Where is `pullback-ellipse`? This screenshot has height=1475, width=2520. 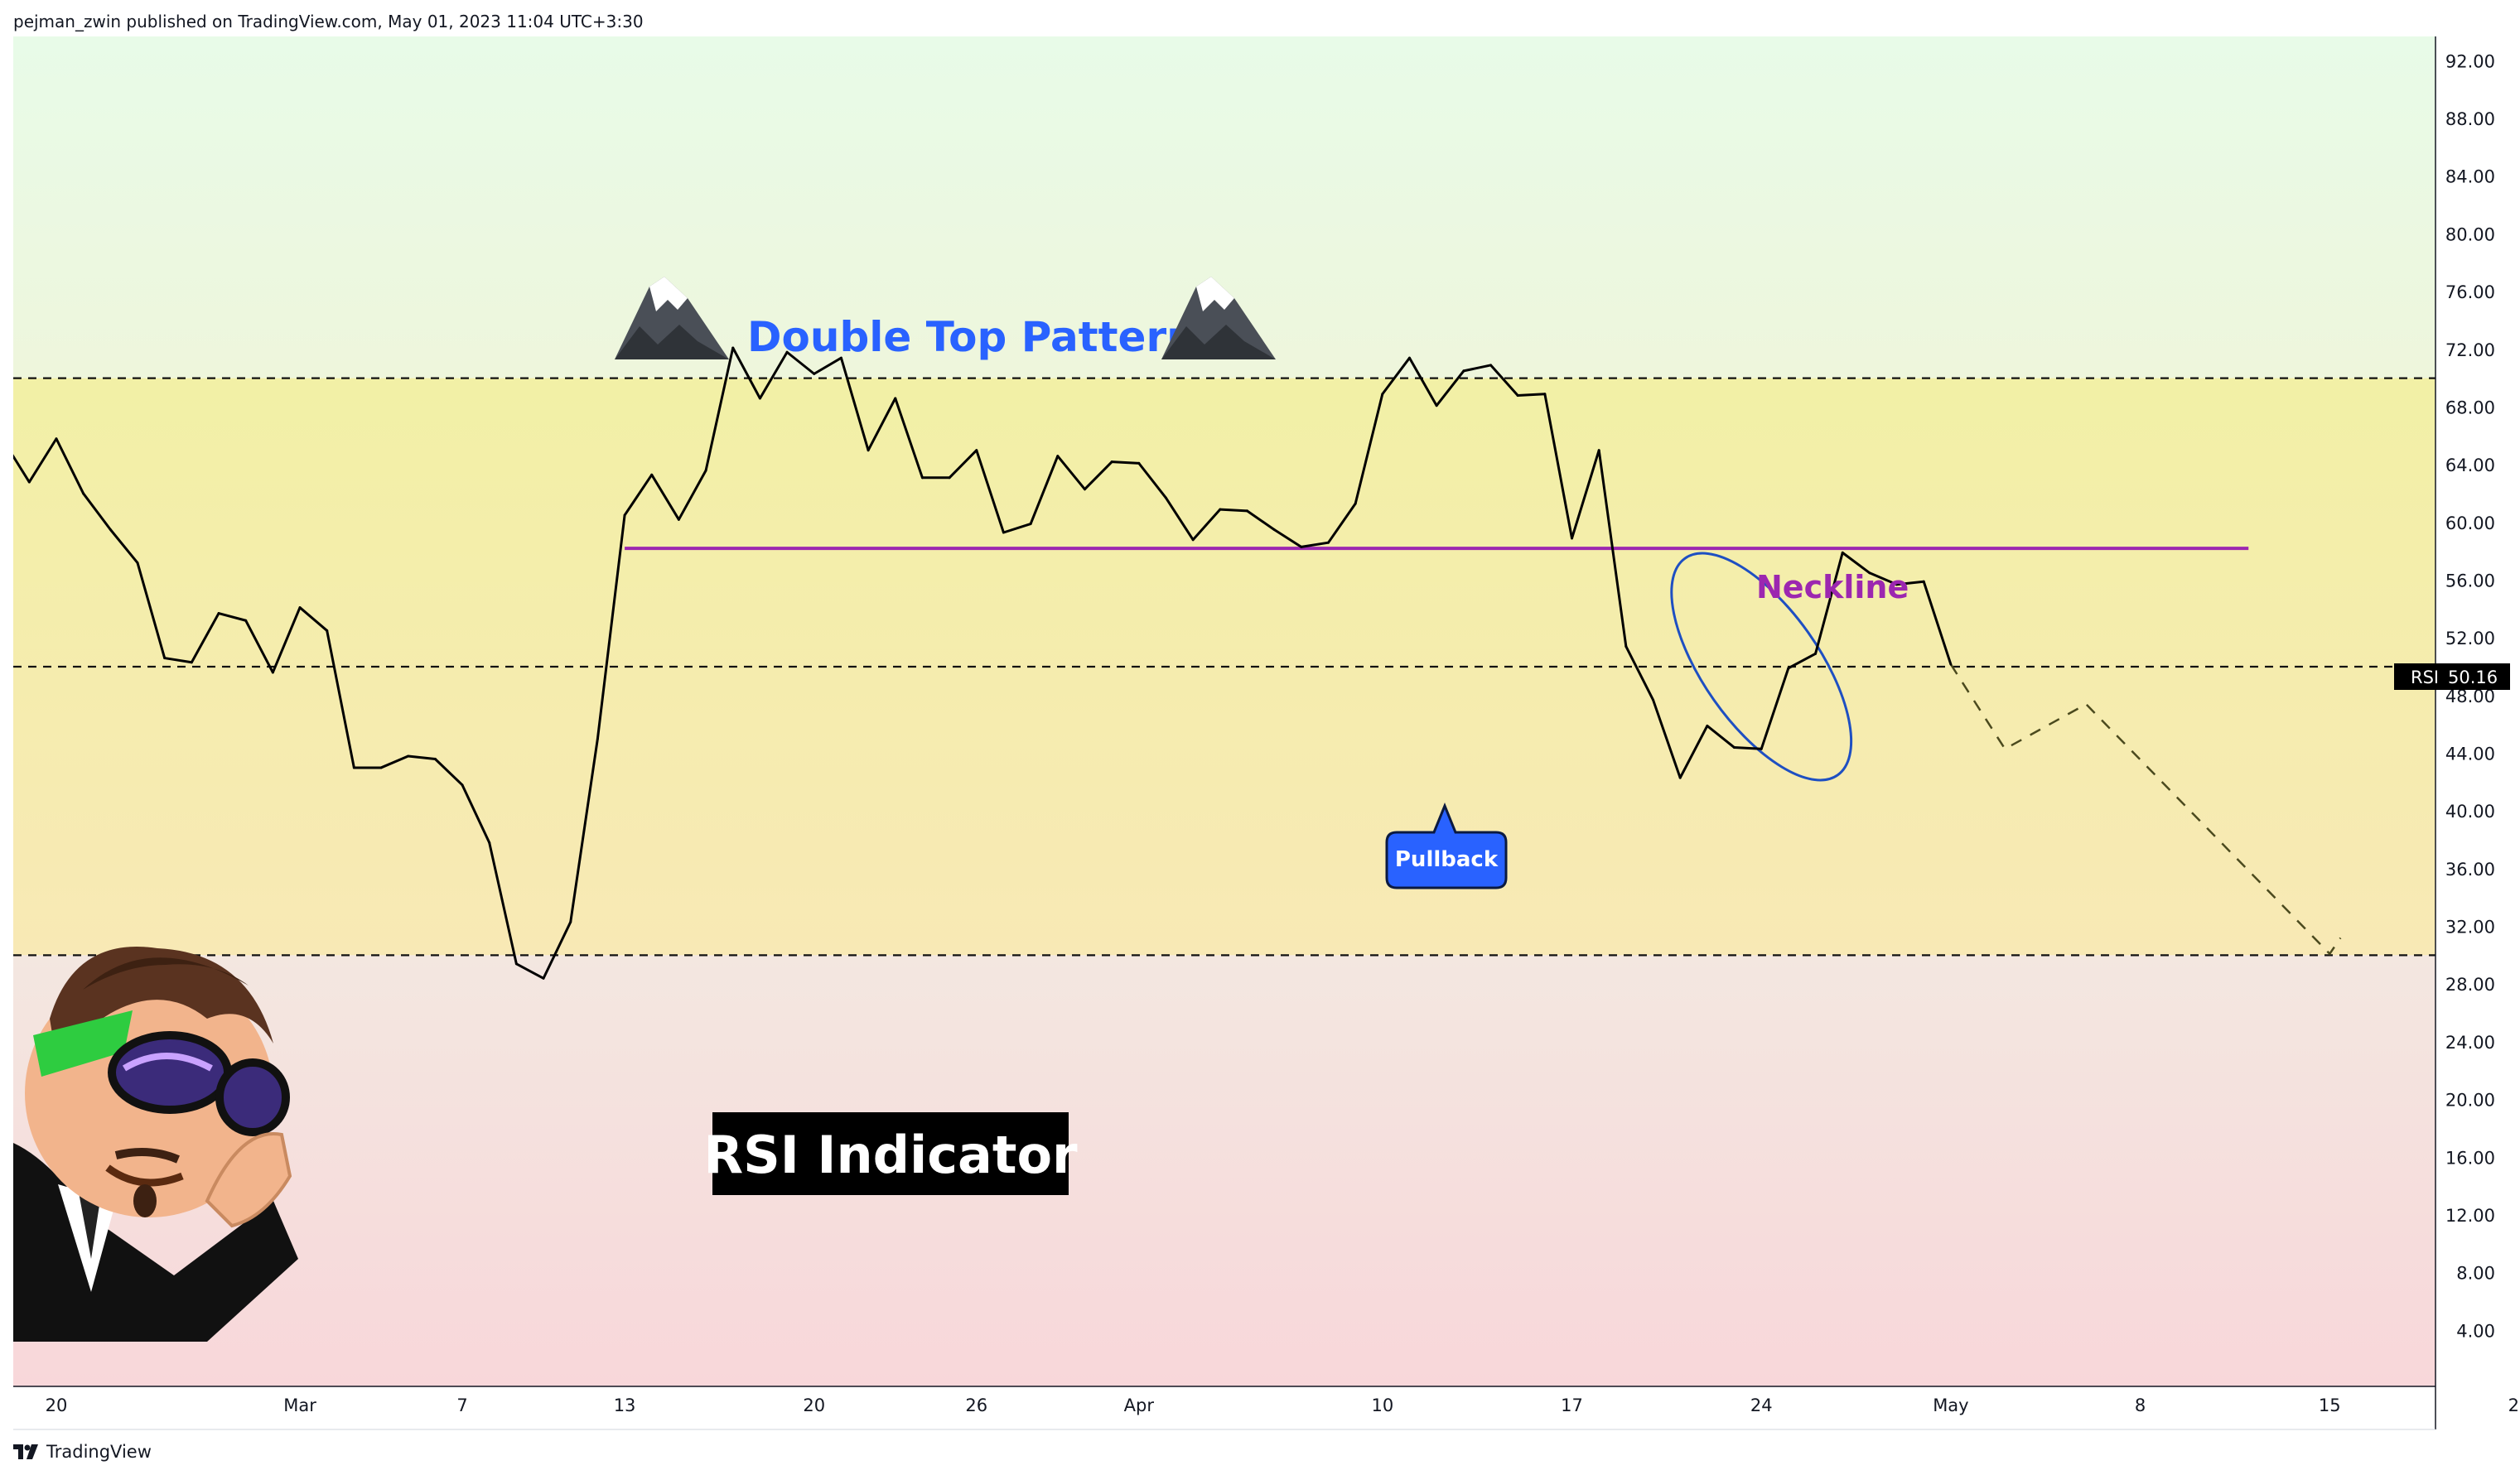
pullback-ellipse is located at coordinates (1761, 667).